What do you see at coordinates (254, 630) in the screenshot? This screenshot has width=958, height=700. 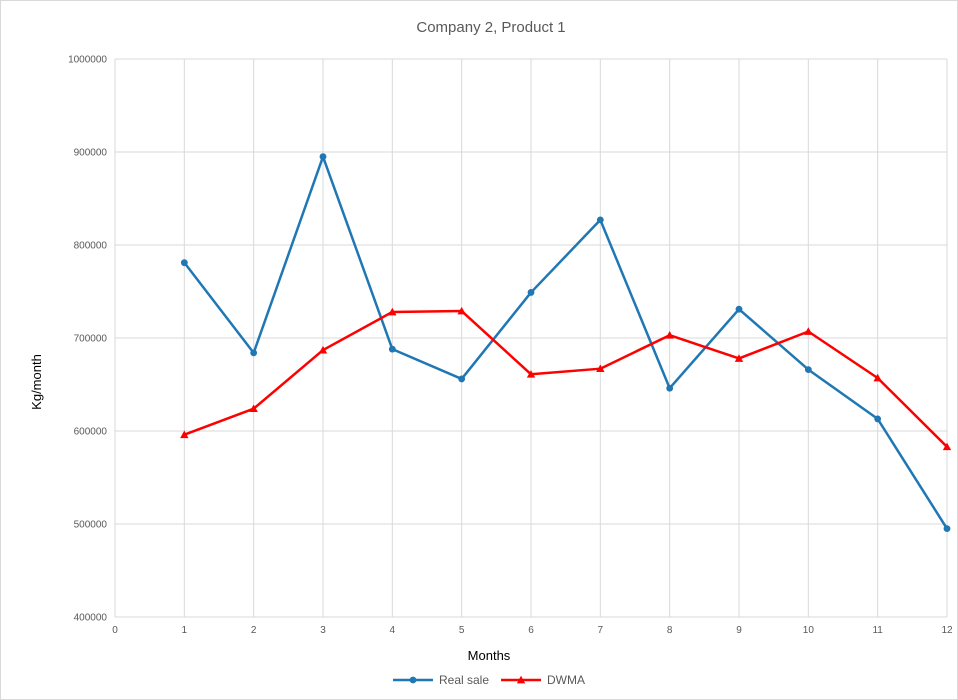 I see `x-tick-label: 2` at bounding box center [254, 630].